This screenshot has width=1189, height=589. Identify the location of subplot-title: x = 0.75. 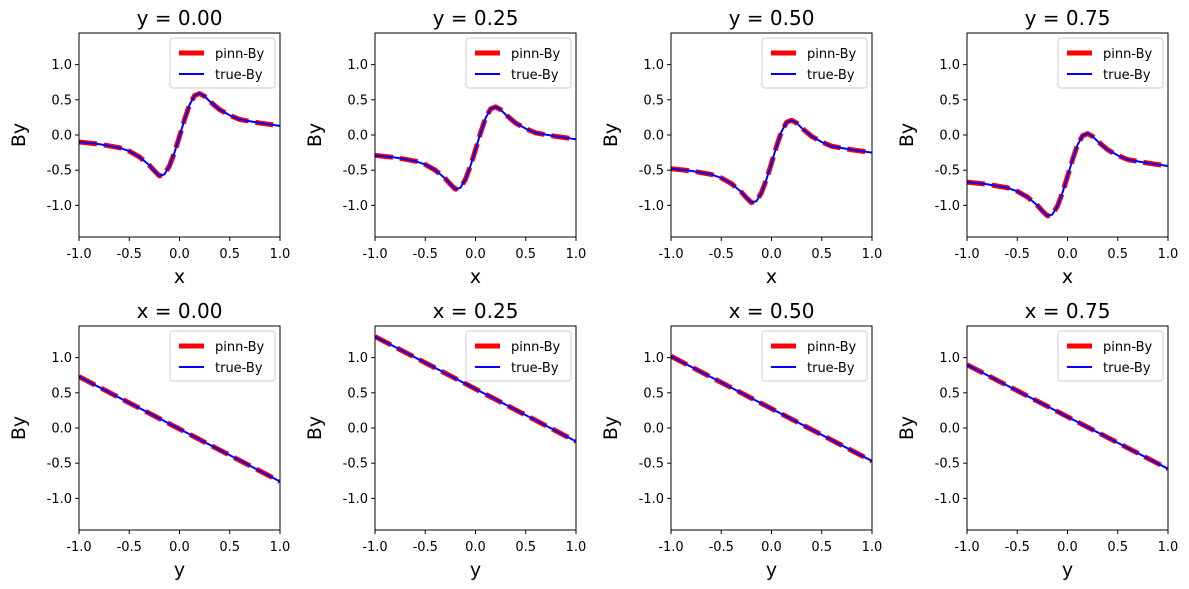
(1068, 311).